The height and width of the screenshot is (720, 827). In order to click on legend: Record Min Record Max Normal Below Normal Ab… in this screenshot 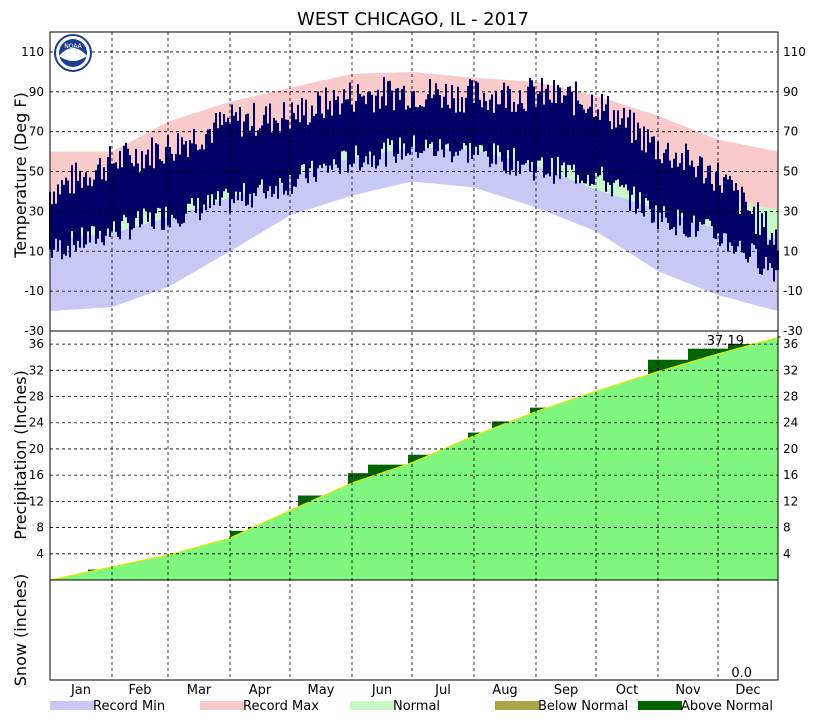, I will do `click(411, 706)`.